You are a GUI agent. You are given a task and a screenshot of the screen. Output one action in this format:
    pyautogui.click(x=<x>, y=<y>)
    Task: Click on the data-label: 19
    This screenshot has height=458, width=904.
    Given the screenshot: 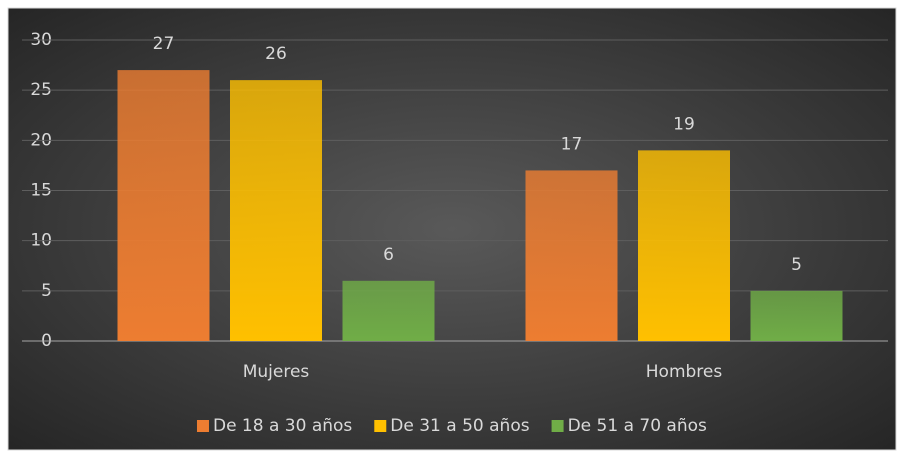 What is the action you would take?
    pyautogui.click(x=684, y=124)
    